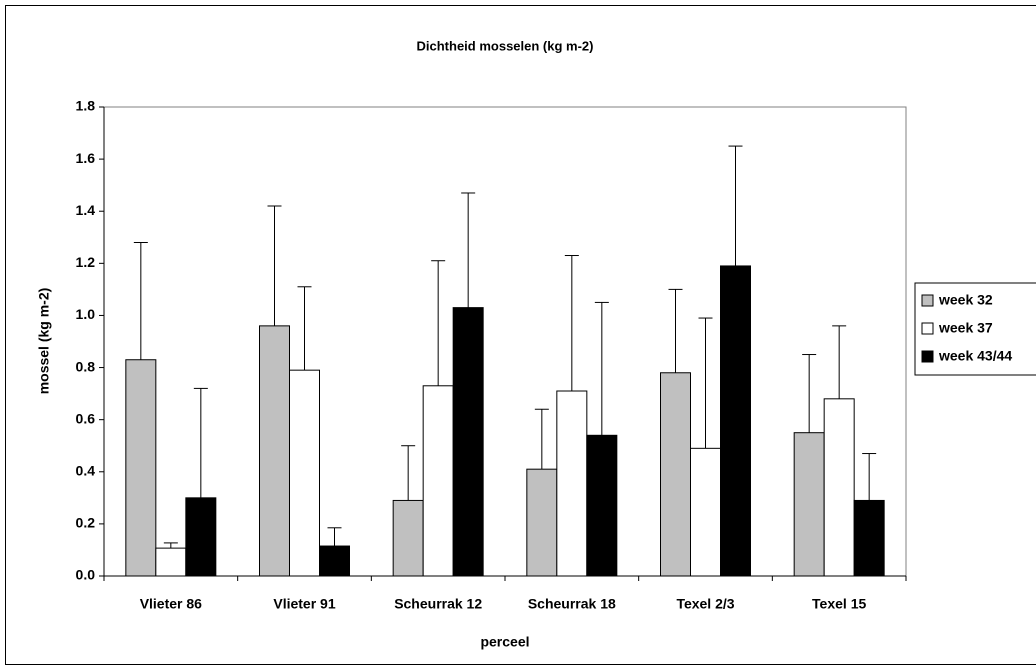 The width and height of the screenshot is (1036, 670). What do you see at coordinates (975, 356) in the screenshot?
I see `legend-label: week 43/44` at bounding box center [975, 356].